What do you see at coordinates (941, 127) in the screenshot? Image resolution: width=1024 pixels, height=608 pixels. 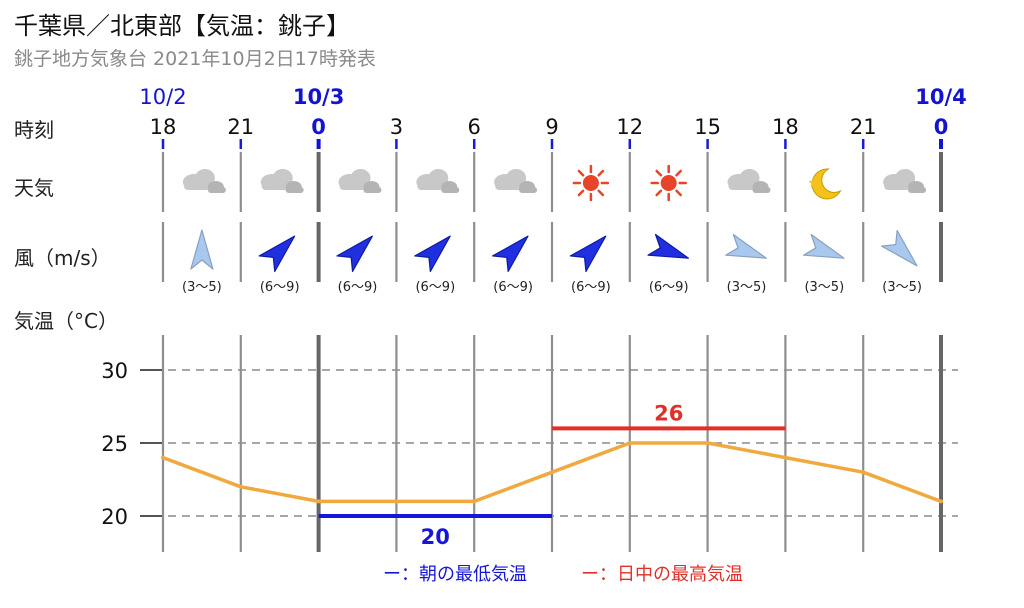 I see `hour-label-10: 0` at bounding box center [941, 127].